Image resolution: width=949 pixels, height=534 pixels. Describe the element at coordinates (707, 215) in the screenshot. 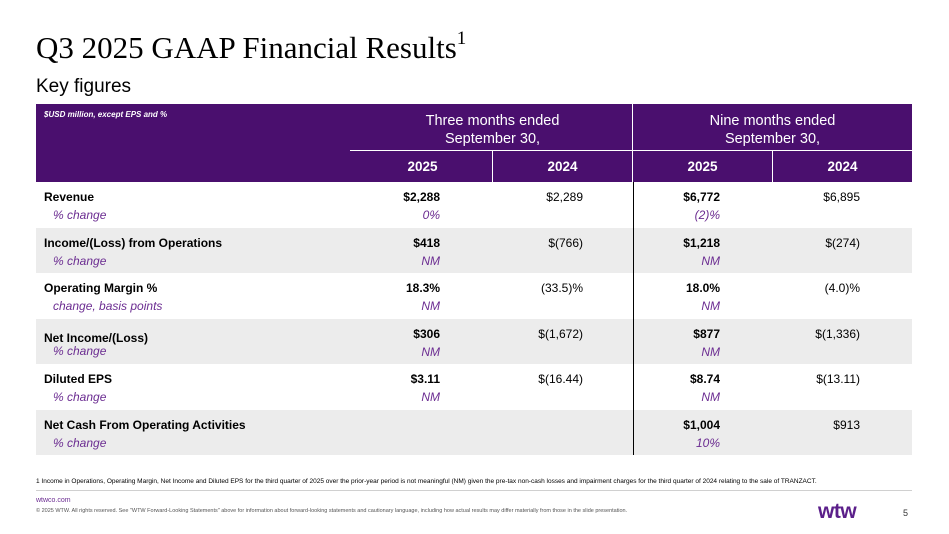

I see `cell-change: (2)%` at that location.